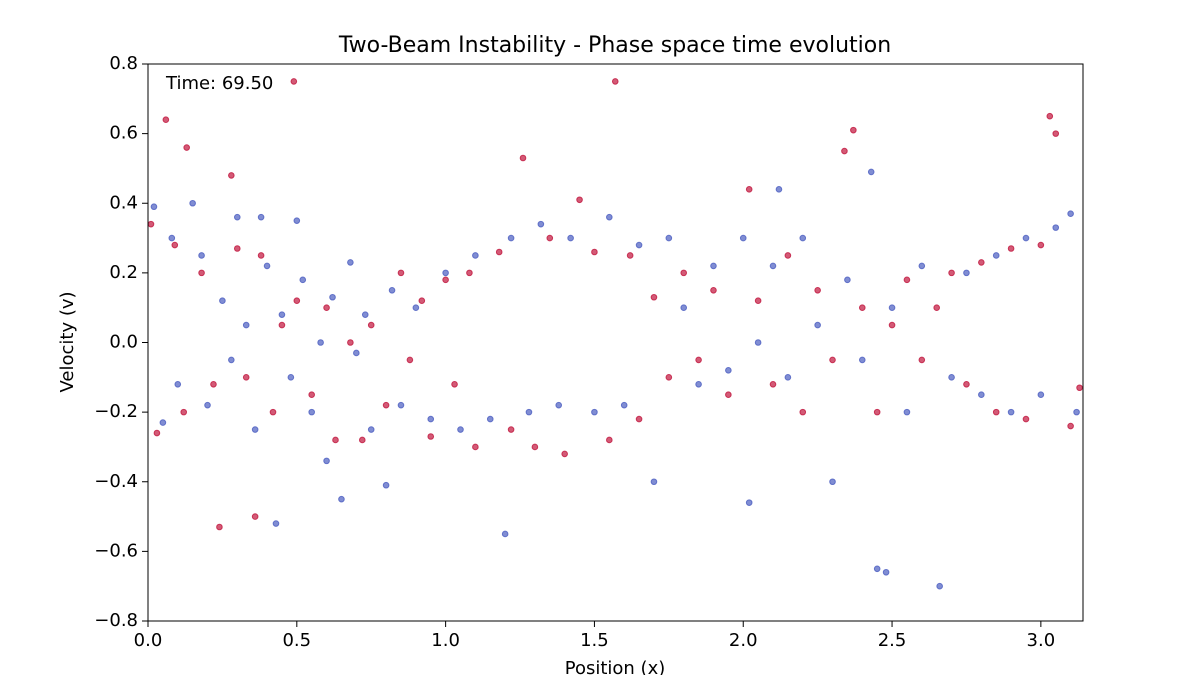  Describe the element at coordinates (116, 620) in the screenshot. I see `y-tick-label: −0.8` at that location.